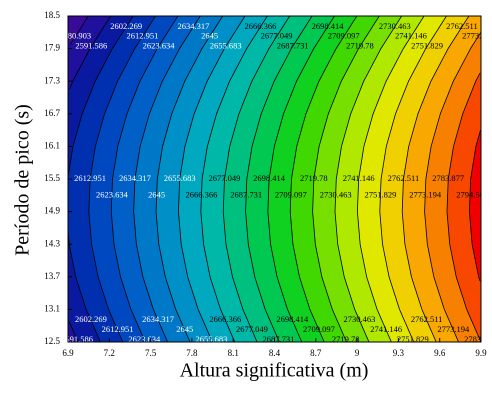  What do you see at coordinates (52, 276) in the screenshot?
I see `y-tick-label: 13.7` at bounding box center [52, 276].